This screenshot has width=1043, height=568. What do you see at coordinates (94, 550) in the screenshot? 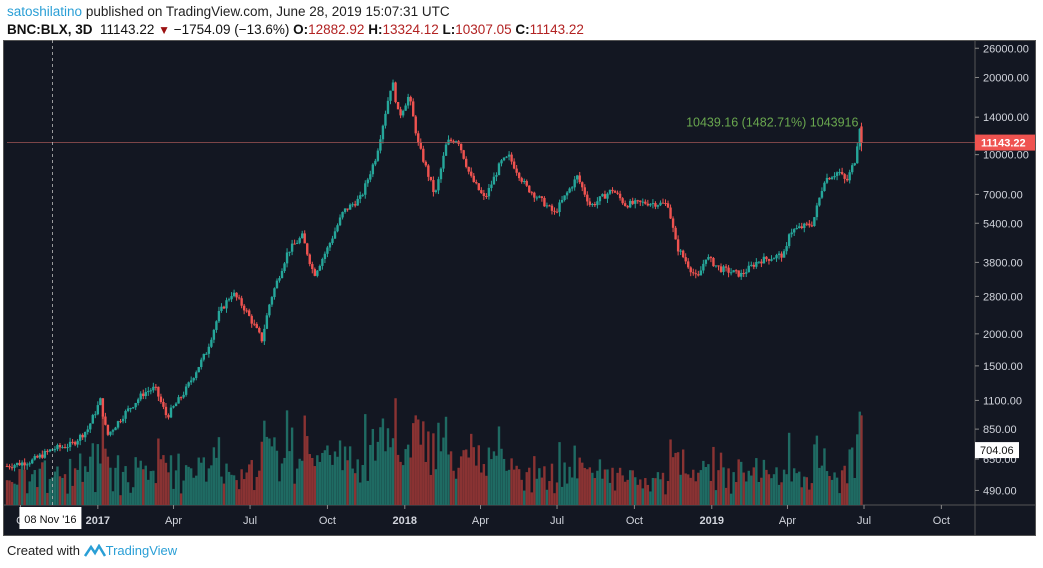
I see `tradingview-logo-icon` at bounding box center [94, 550].